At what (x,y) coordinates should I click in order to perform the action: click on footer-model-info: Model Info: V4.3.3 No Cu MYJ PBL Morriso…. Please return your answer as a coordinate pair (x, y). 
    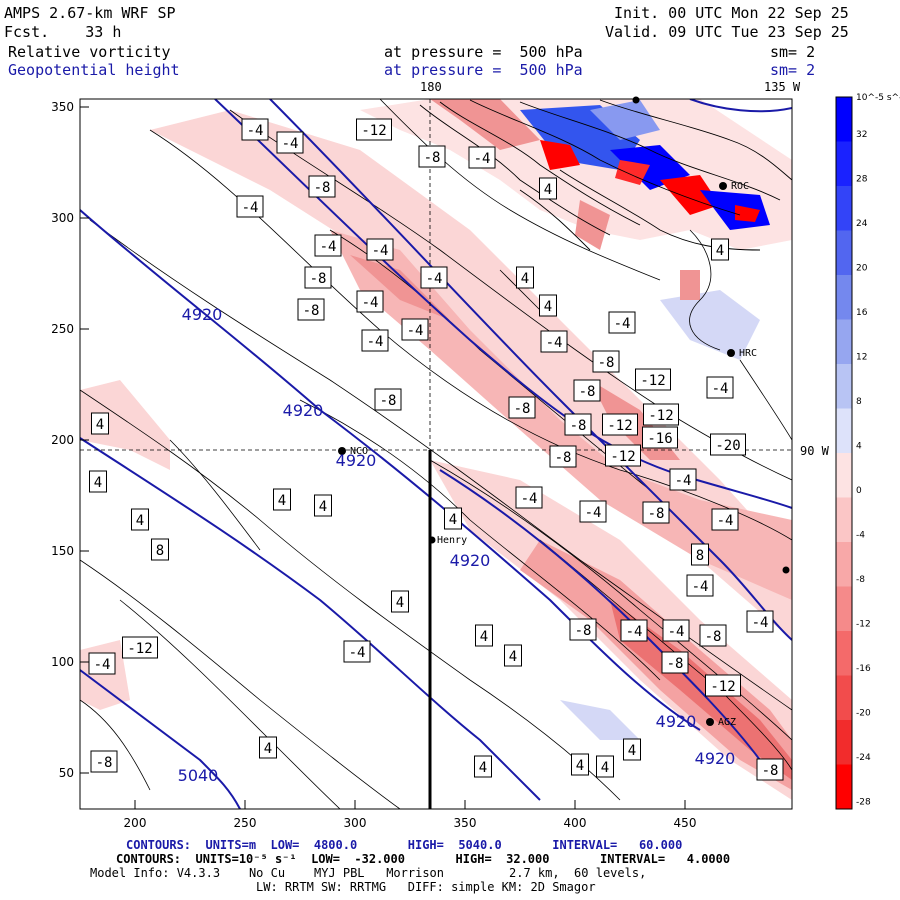
    Looking at the image, I should click on (368, 873).